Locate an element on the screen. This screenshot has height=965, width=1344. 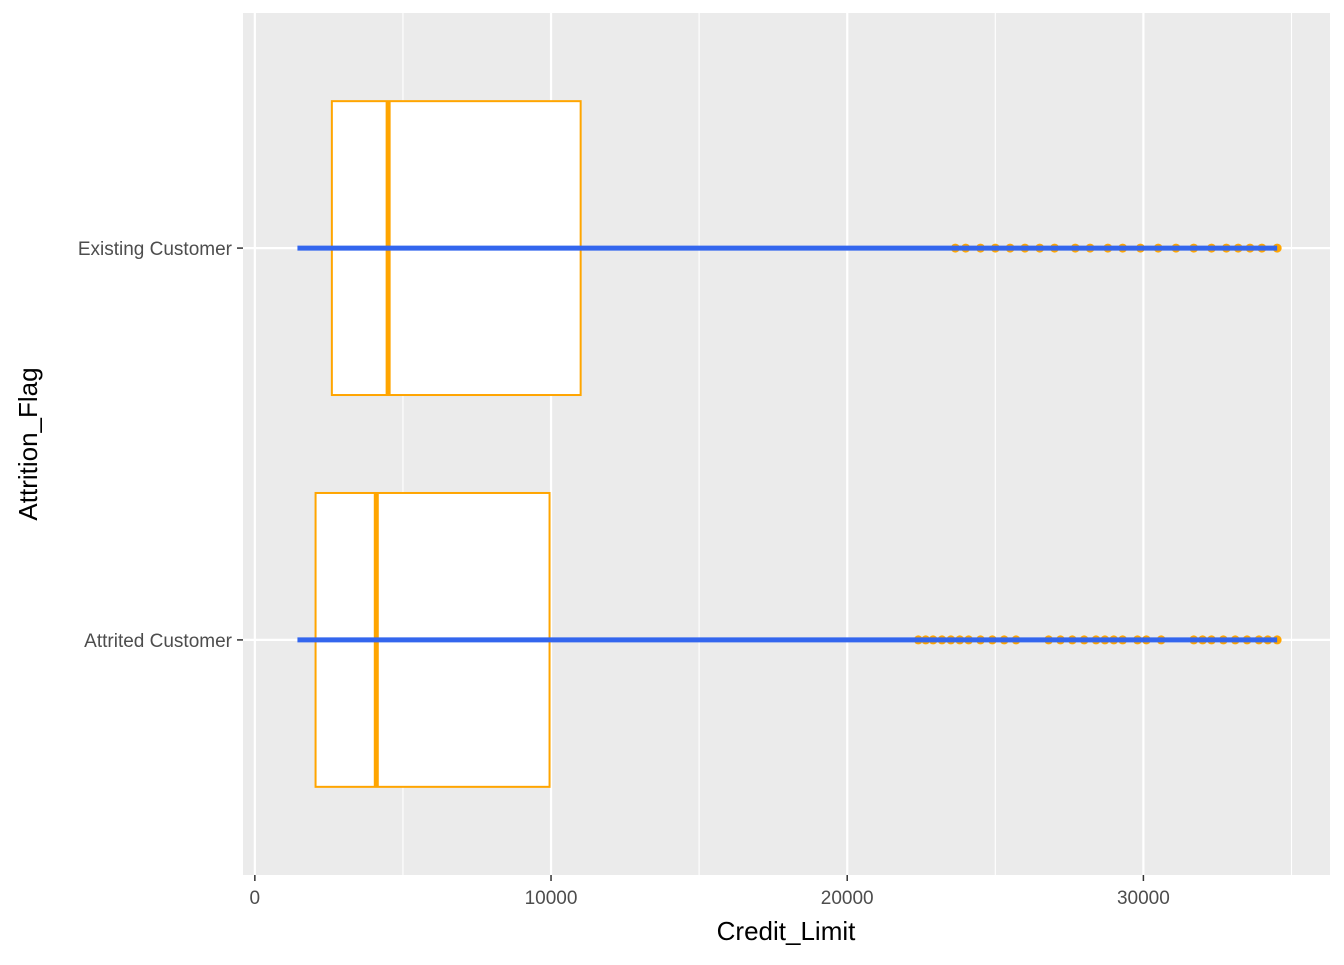
y-tick-label: Attrited Customer is located at coordinates (158, 641).